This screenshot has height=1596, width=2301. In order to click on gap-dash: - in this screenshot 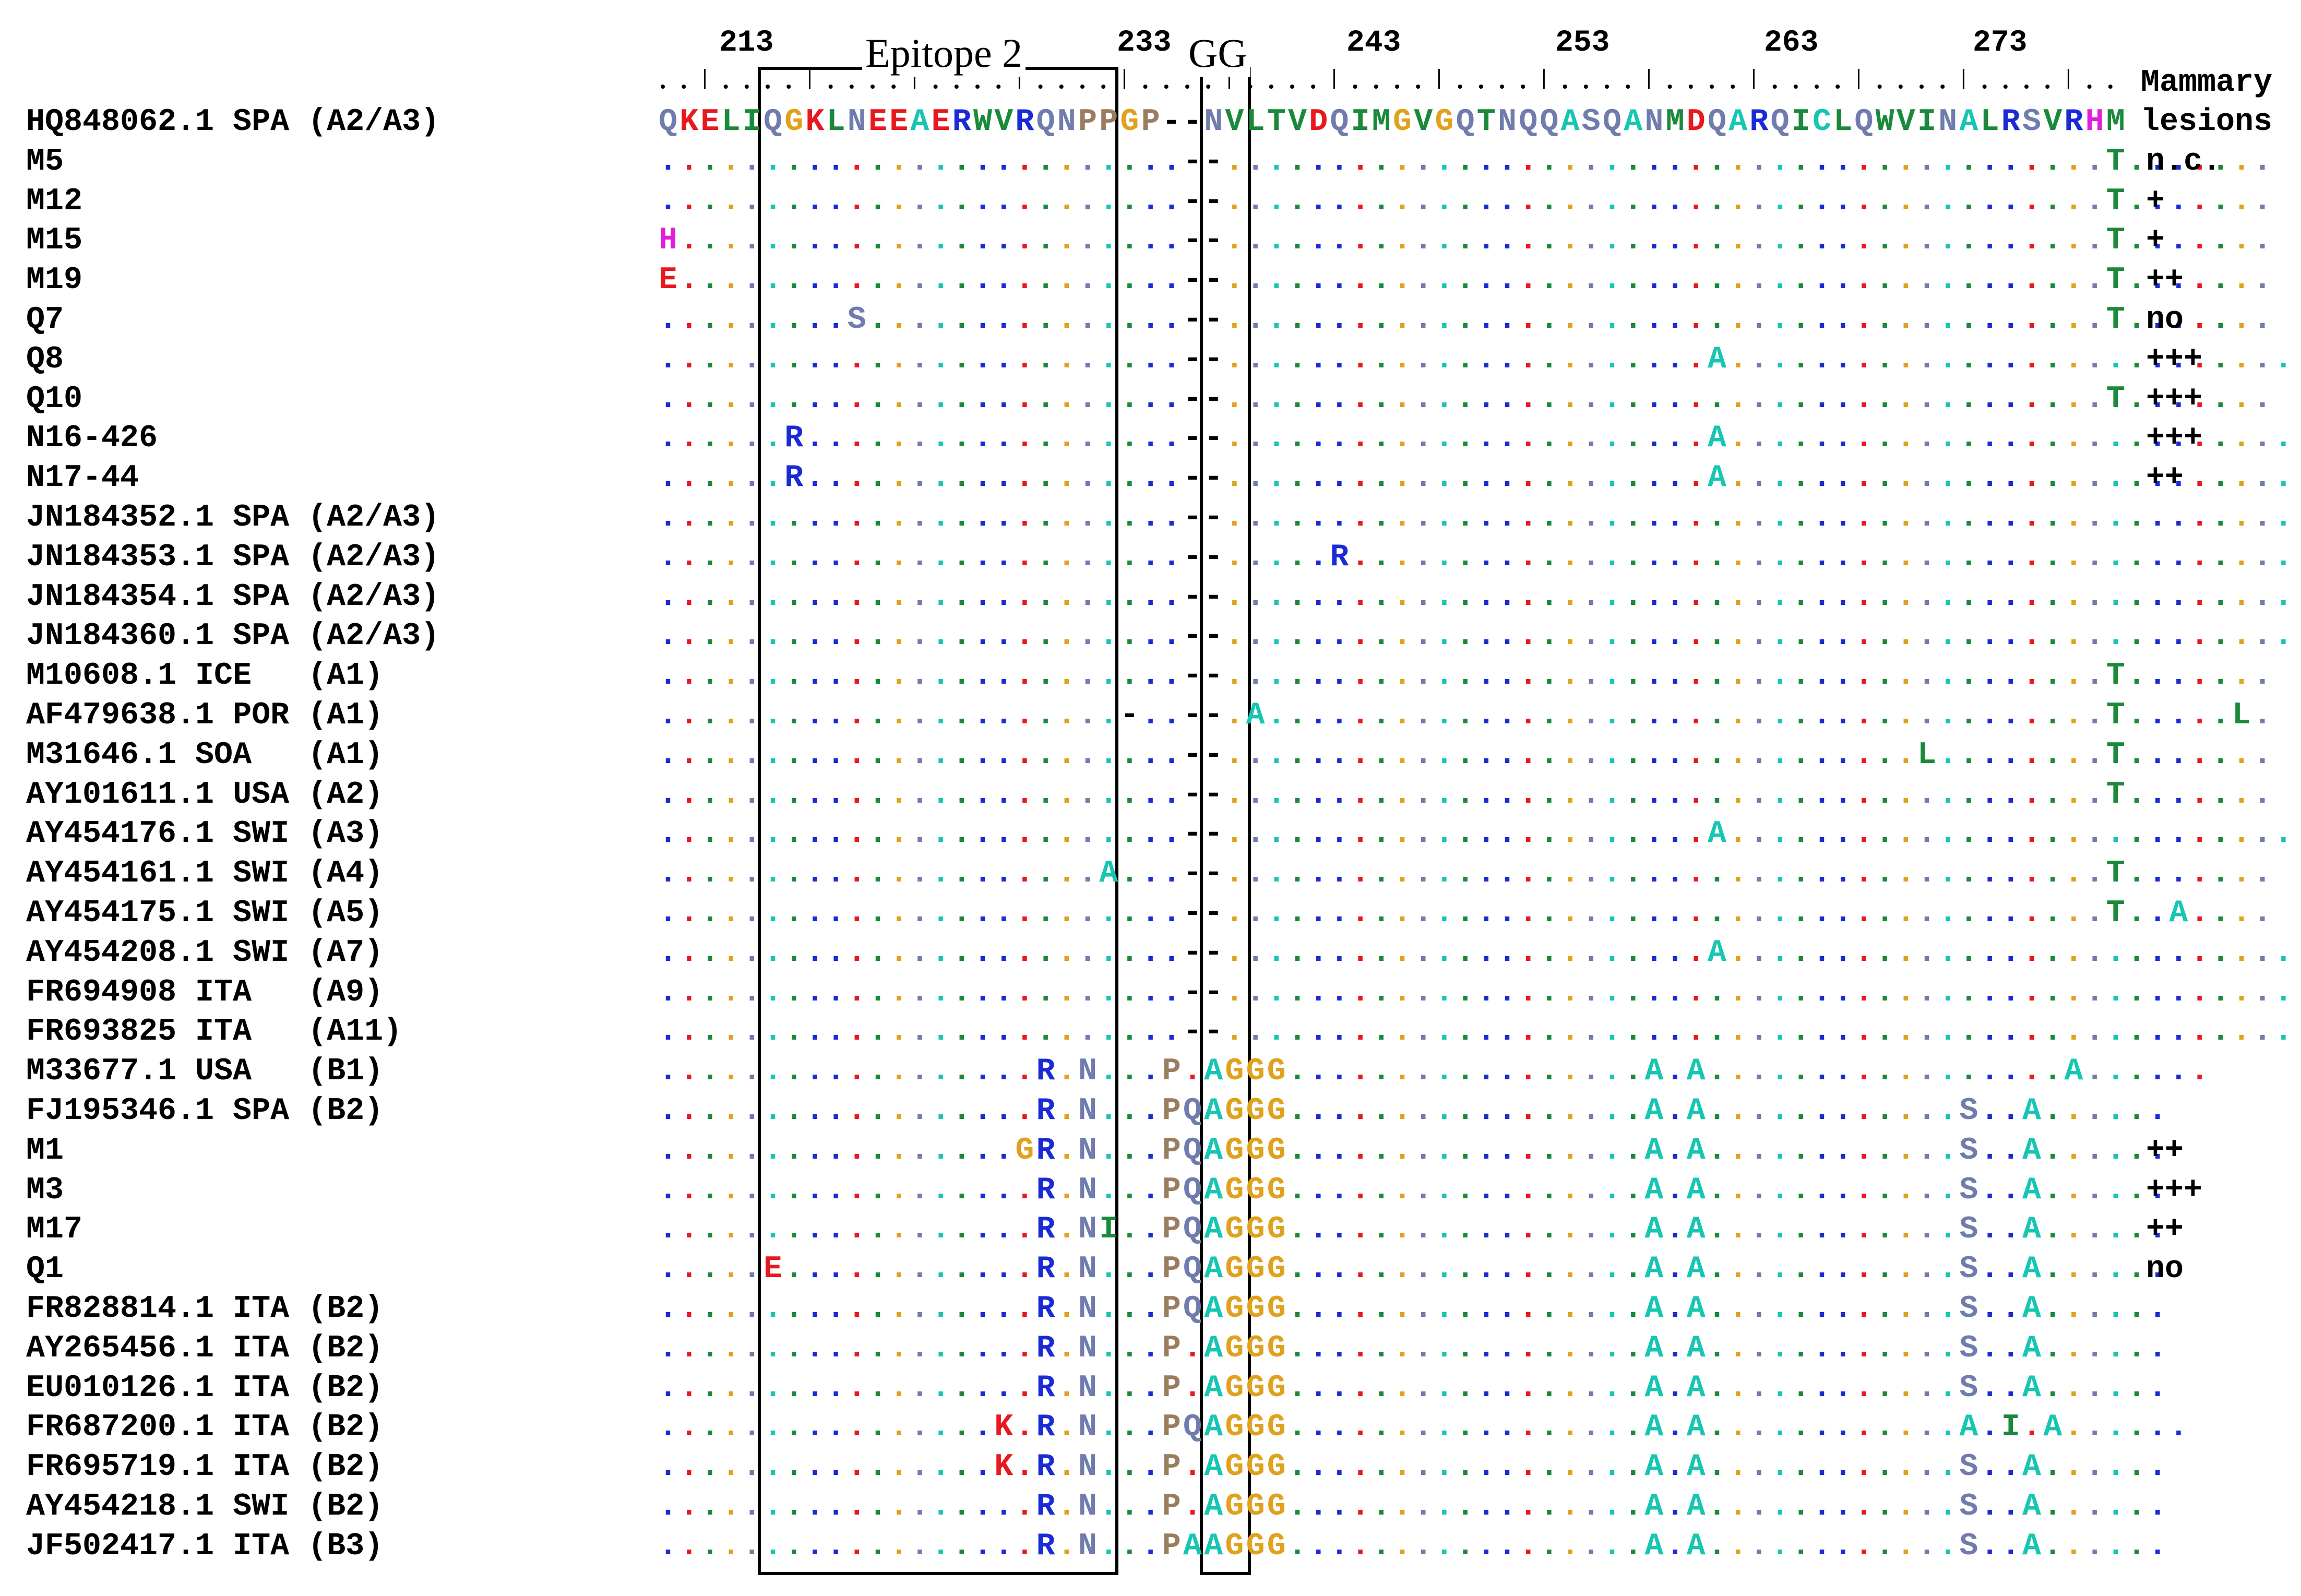, I will do `click(1213, 636)`.